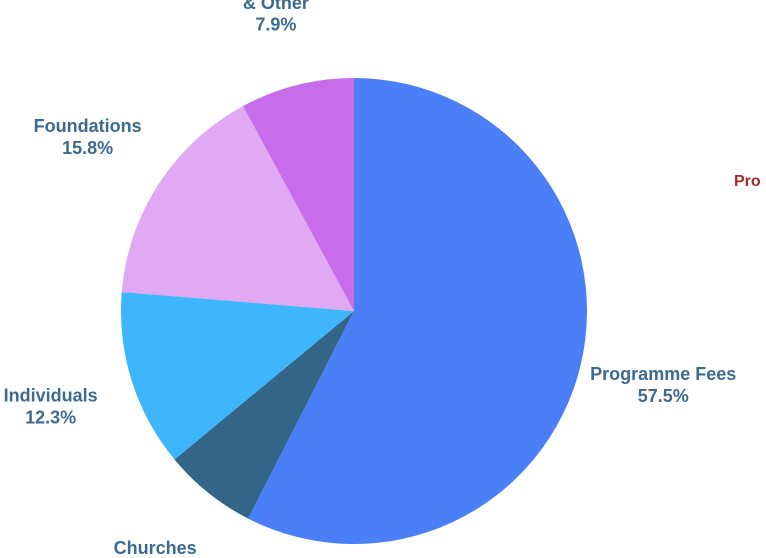  Describe the element at coordinates (275, 25) in the screenshot. I see `pie-value-label: 7.9%` at that location.